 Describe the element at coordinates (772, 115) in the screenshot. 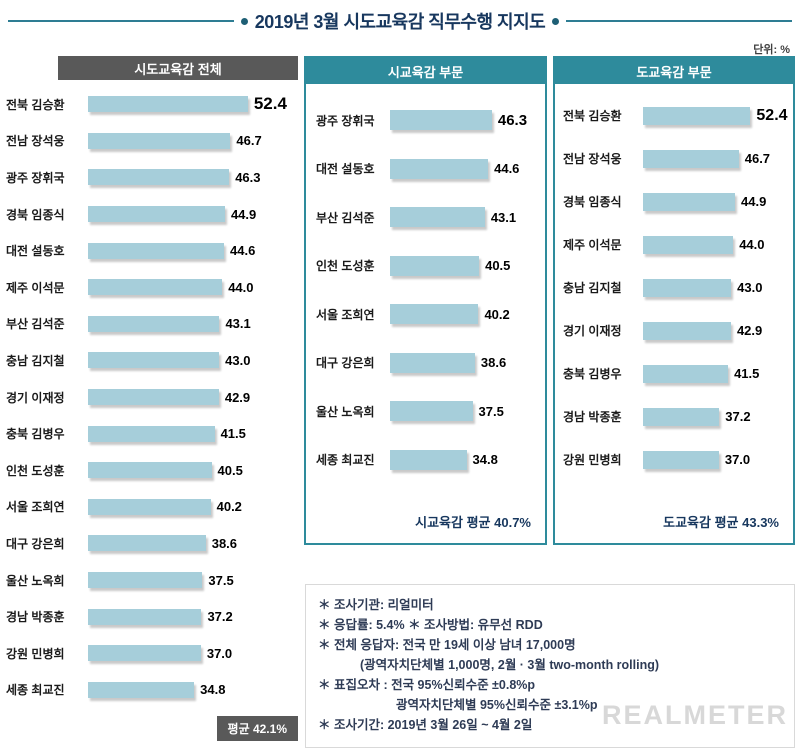

I see `bar-value-label: 52.4` at that location.